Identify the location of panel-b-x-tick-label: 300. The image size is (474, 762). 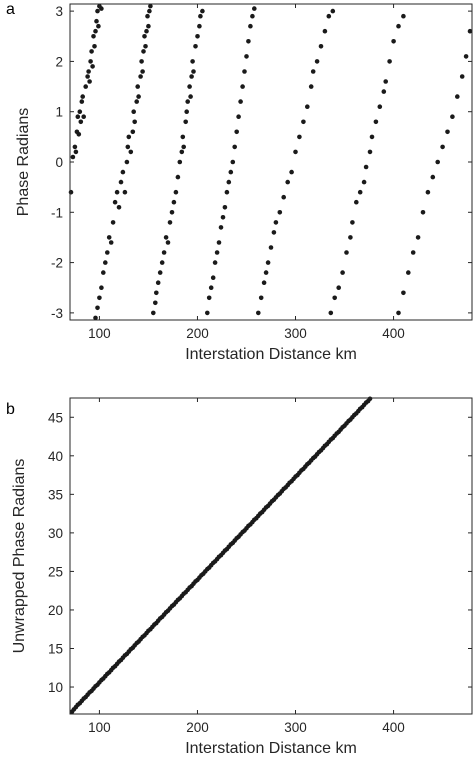
(295, 727).